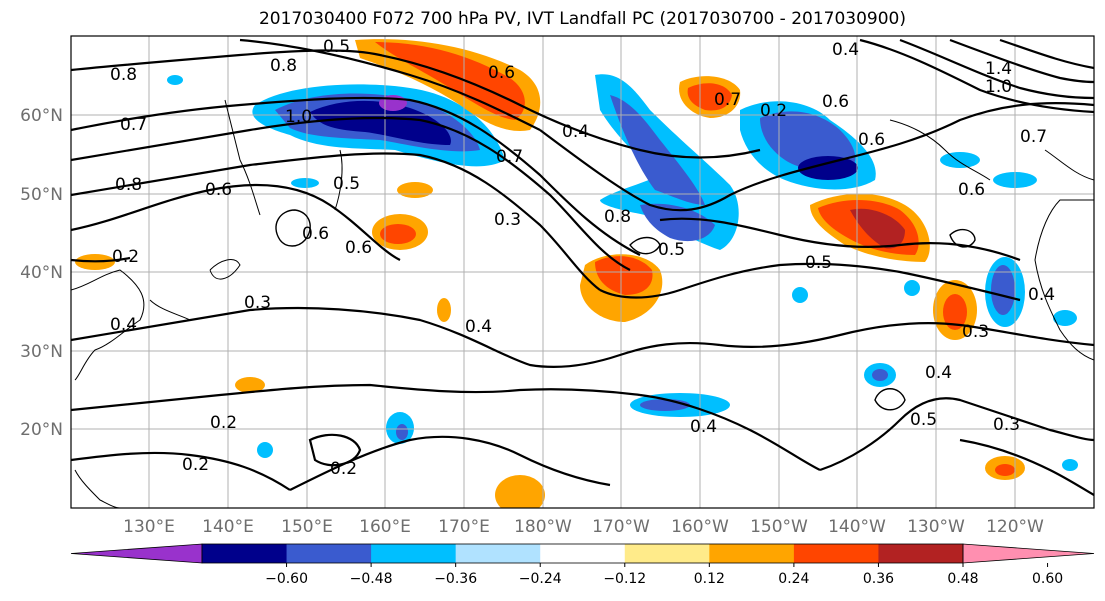 The width and height of the screenshot is (1105, 601). Describe the element at coordinates (402, 432) in the screenshot. I see `negative-anomaly-small-4-core` at that location.